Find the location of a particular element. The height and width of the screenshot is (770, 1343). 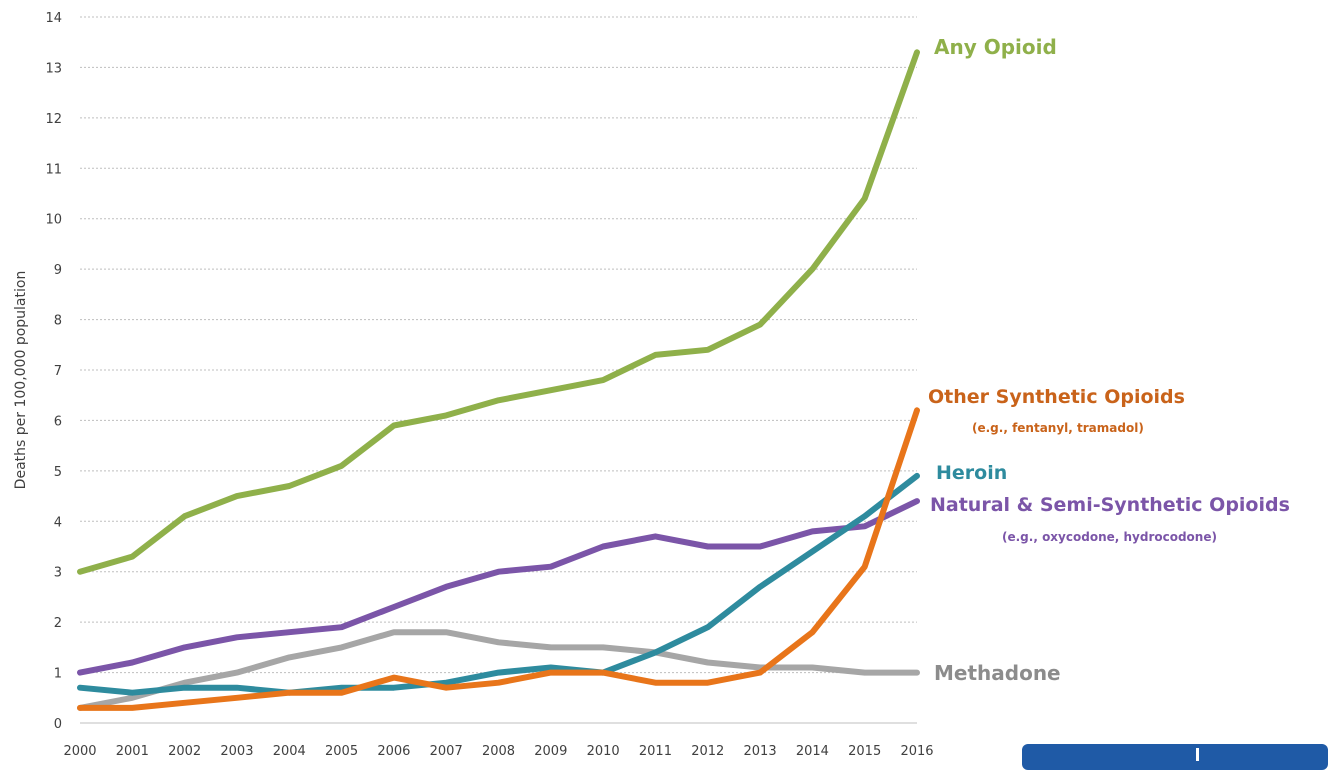

x-tick-label: 2016 is located at coordinates (916, 751).